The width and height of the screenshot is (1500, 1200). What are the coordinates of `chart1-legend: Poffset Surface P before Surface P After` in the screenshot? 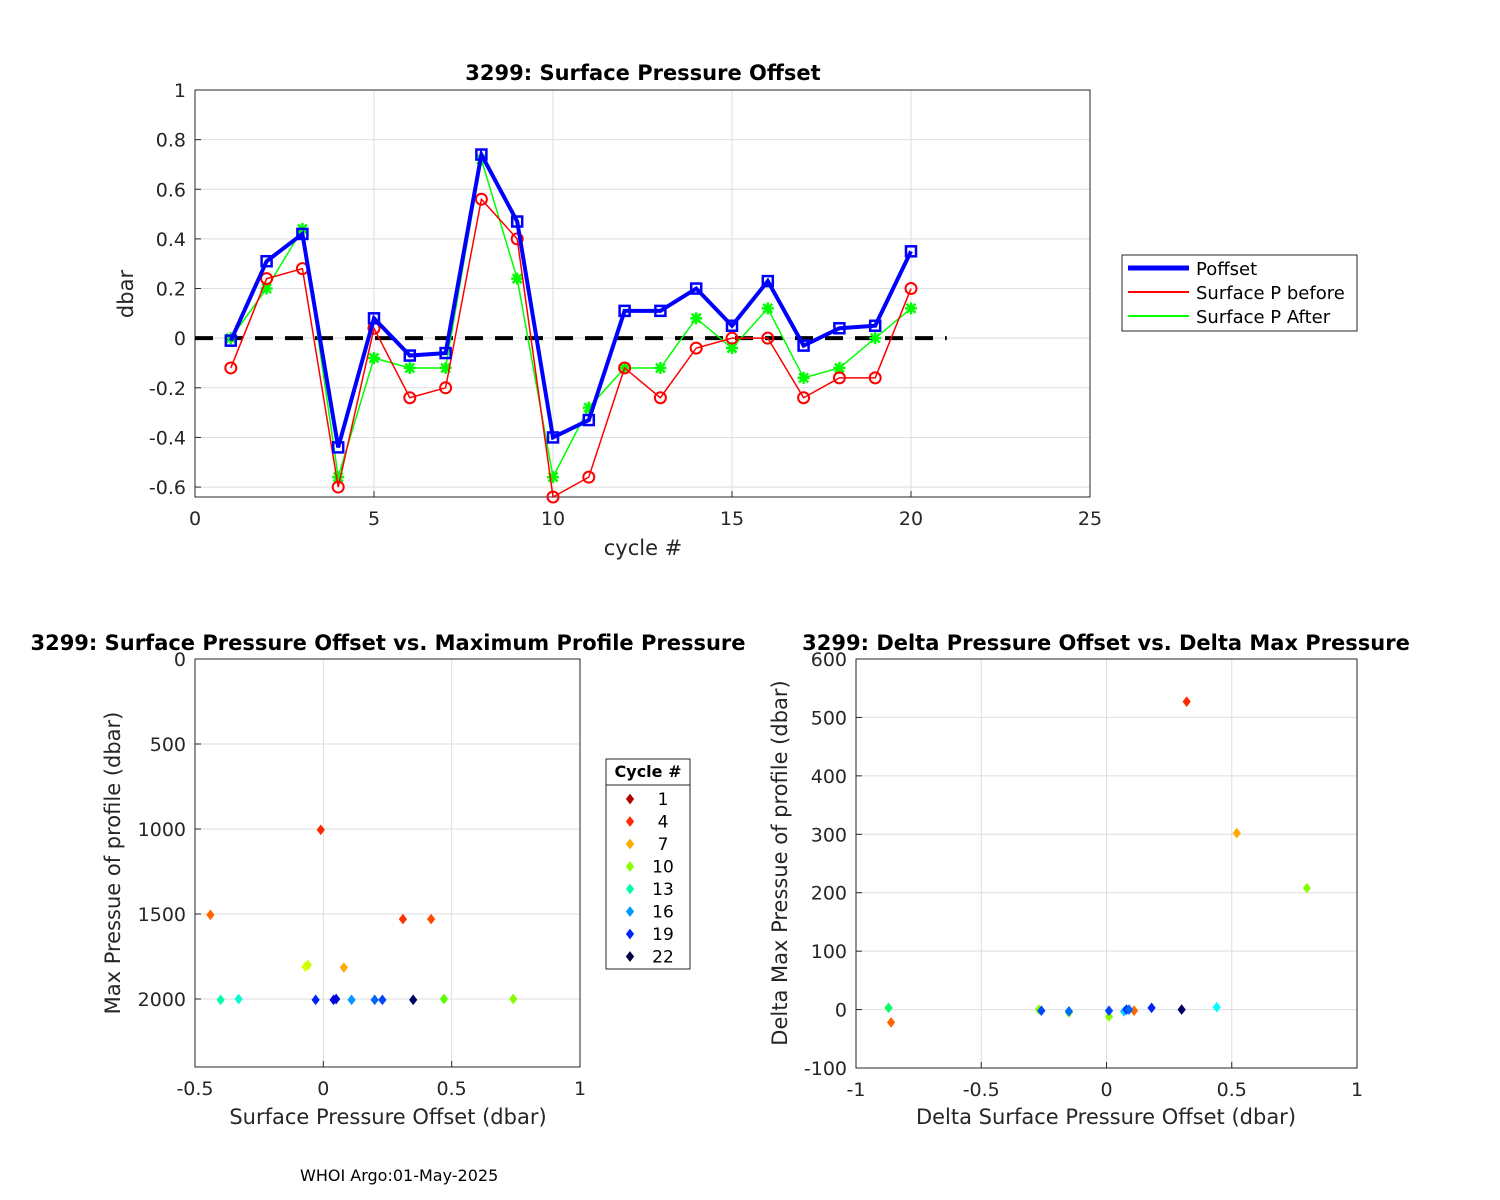 It's located at (1239, 293).